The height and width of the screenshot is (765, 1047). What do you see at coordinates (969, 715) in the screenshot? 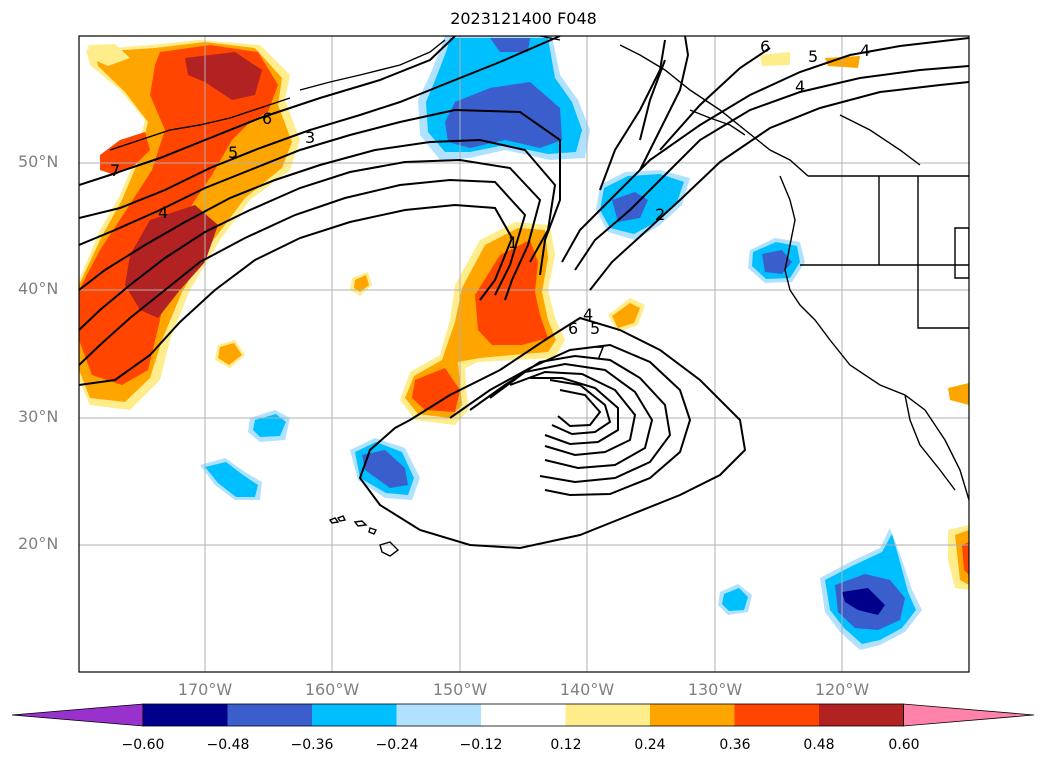
I see `colorbar-extend-max` at bounding box center [969, 715].